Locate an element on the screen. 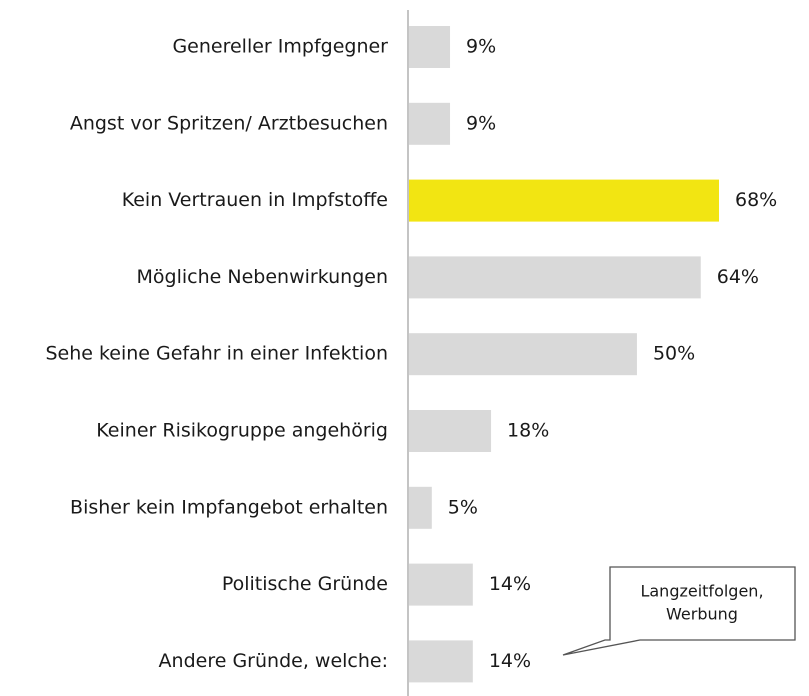  callout-box is located at coordinates (679, 611).